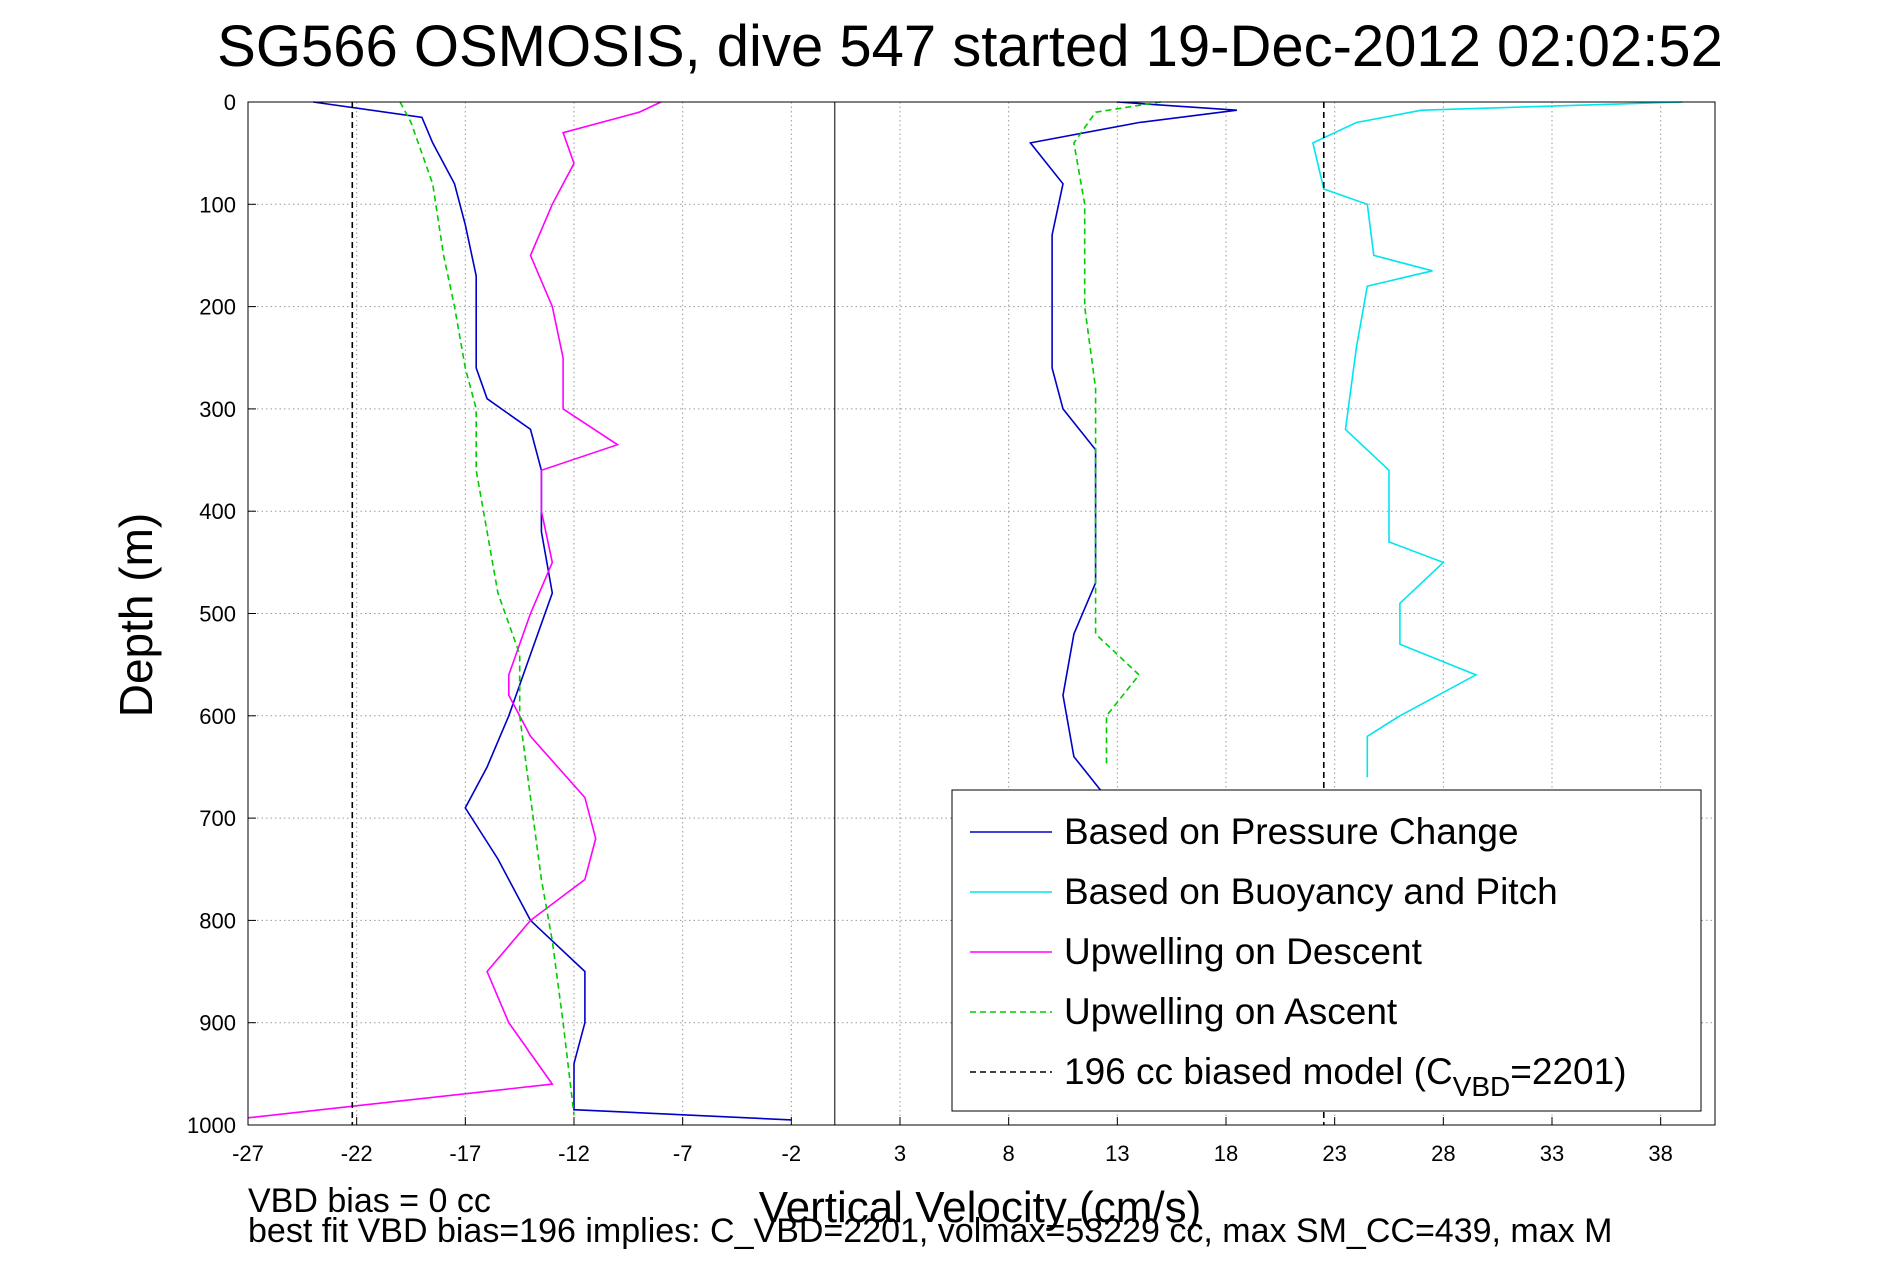 The width and height of the screenshot is (1891, 1262). Describe the element at coordinates (217, 818) in the screenshot. I see `y-tick-label: 700` at that location.